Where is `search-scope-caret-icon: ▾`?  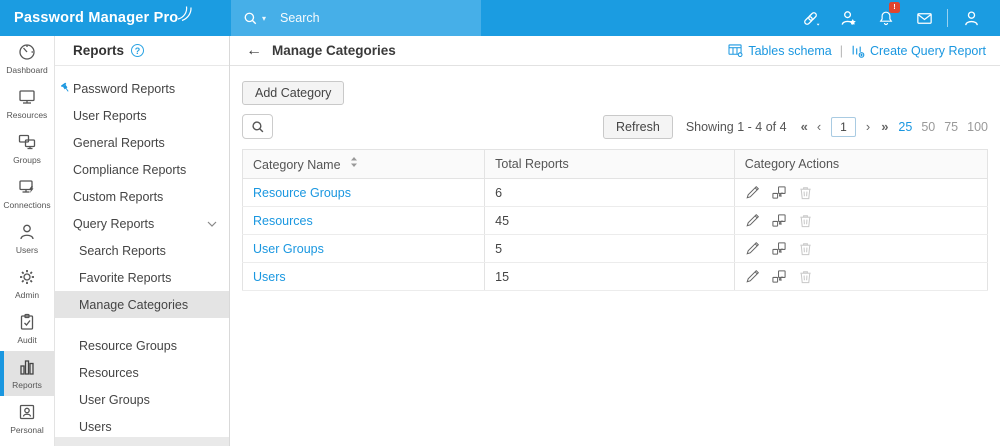 search-scope-caret-icon: ▾ is located at coordinates (264, 18).